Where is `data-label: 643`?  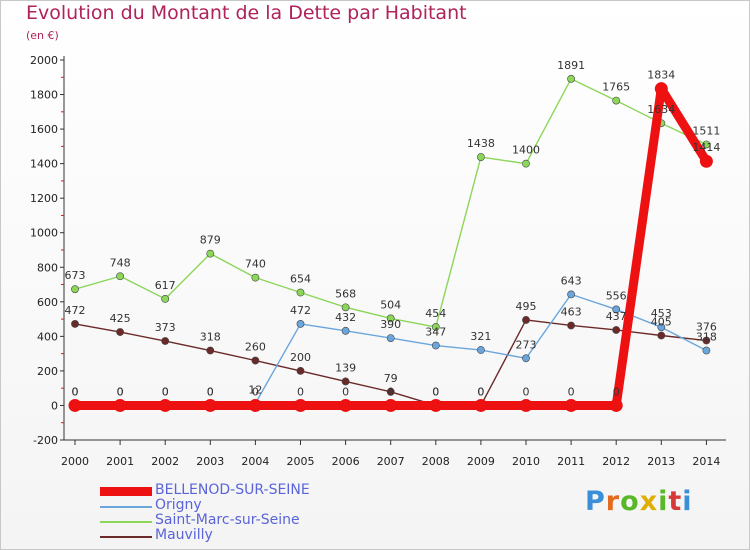 data-label: 643 is located at coordinates (571, 280).